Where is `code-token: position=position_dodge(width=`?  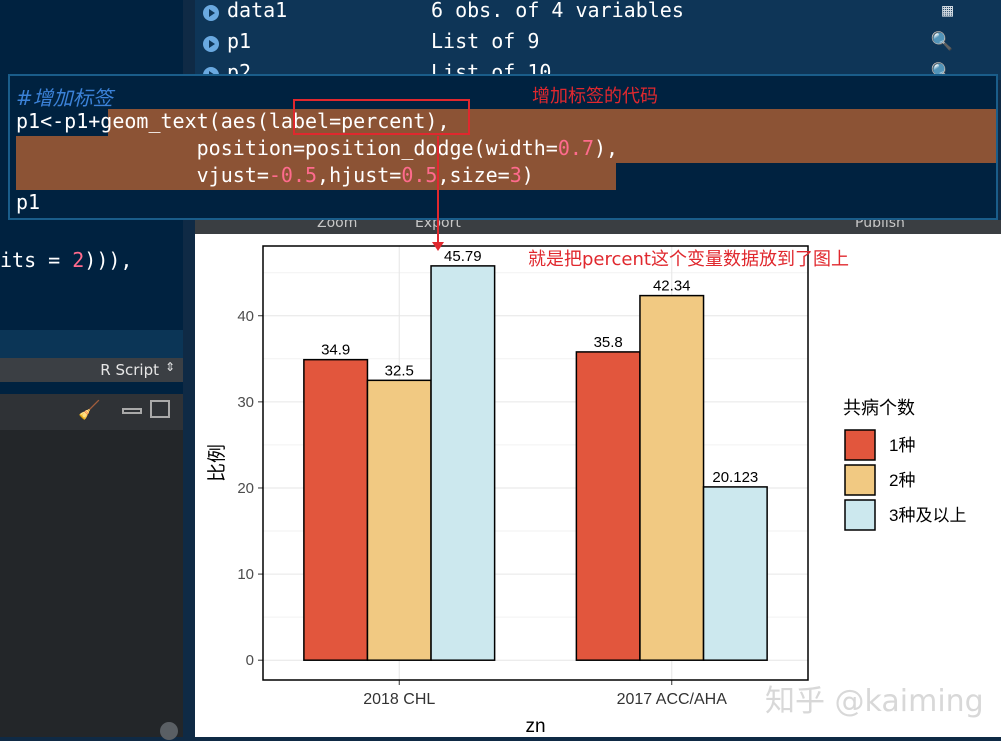
code-token: position=position_dodge(width= is located at coordinates (287, 148).